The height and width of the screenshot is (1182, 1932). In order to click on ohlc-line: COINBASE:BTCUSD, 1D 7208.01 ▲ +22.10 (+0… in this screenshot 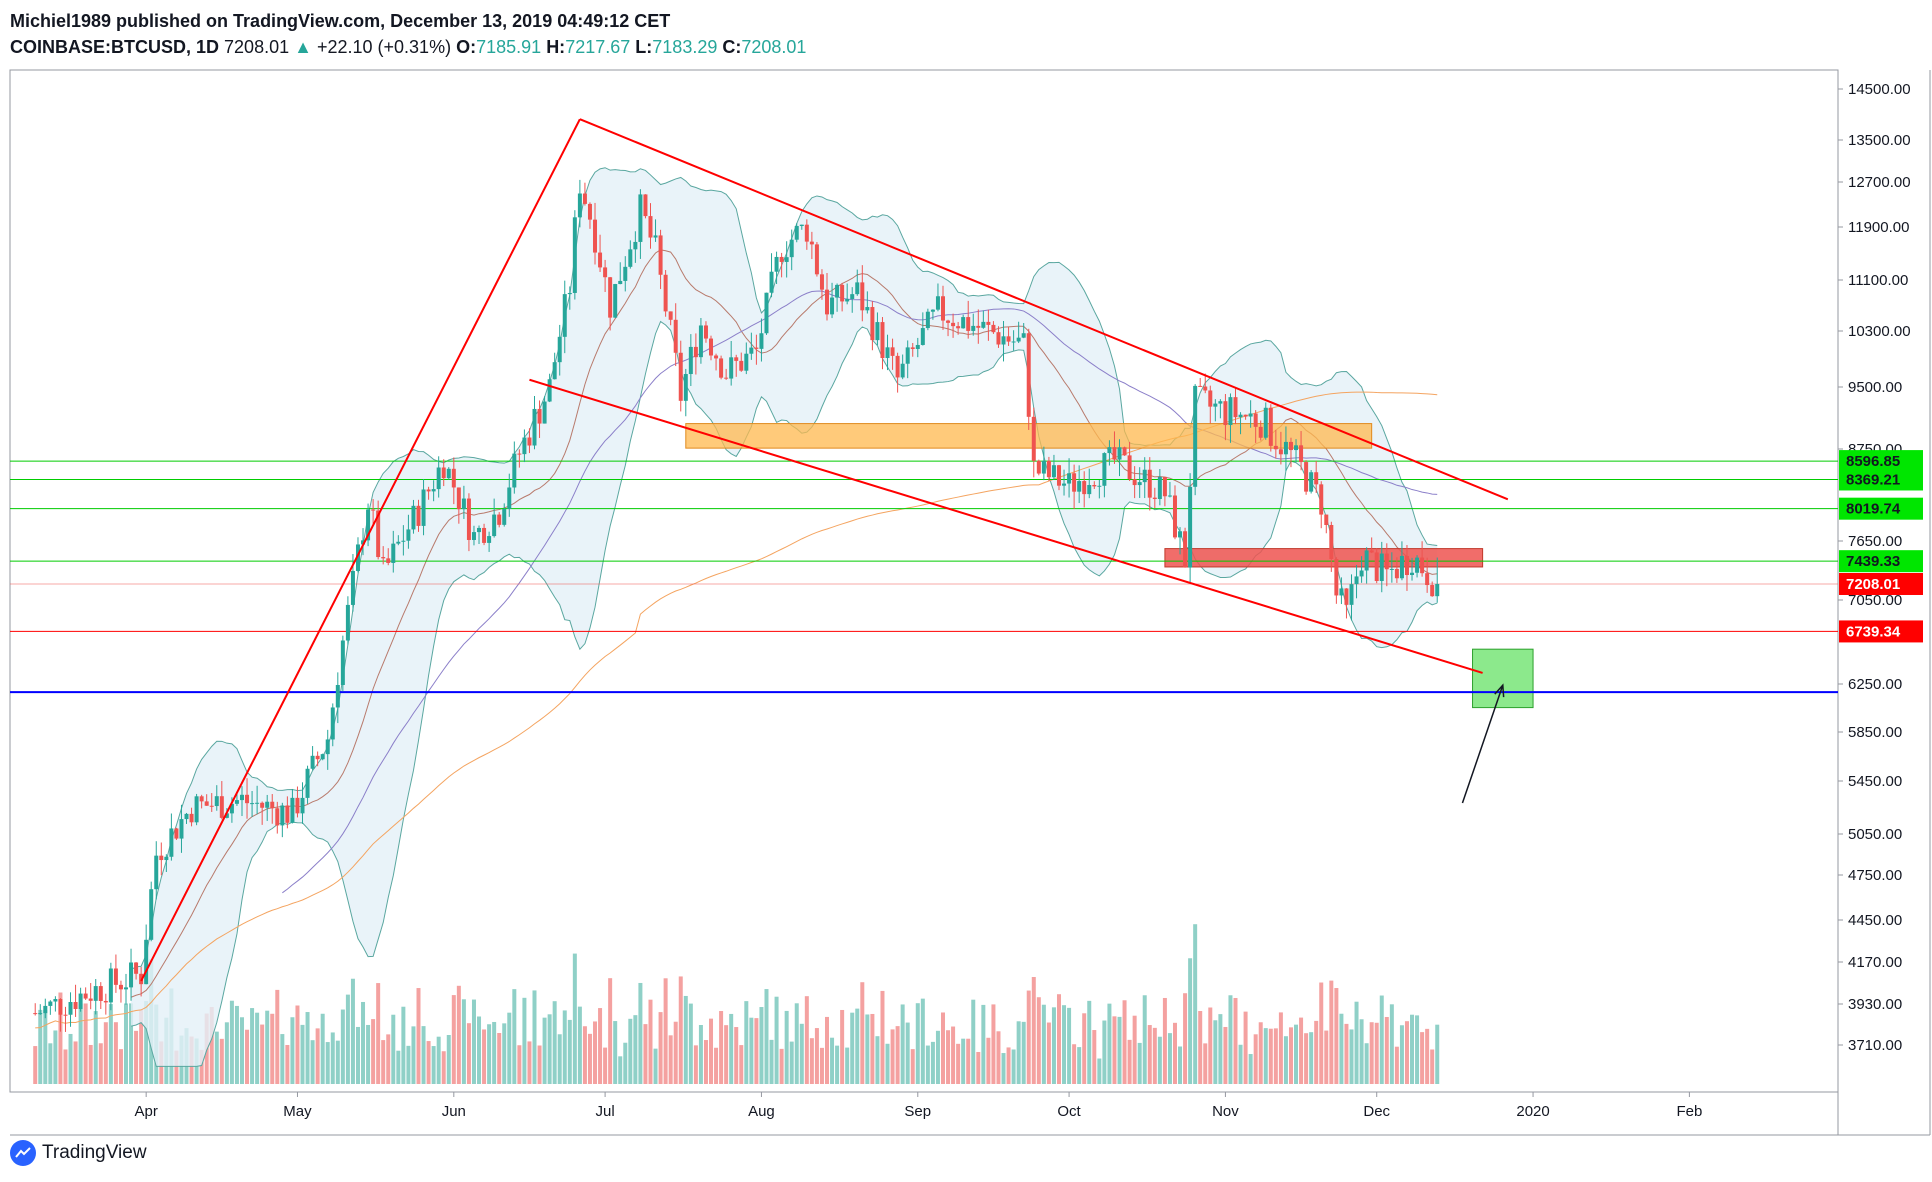, I will do `click(408, 47)`.